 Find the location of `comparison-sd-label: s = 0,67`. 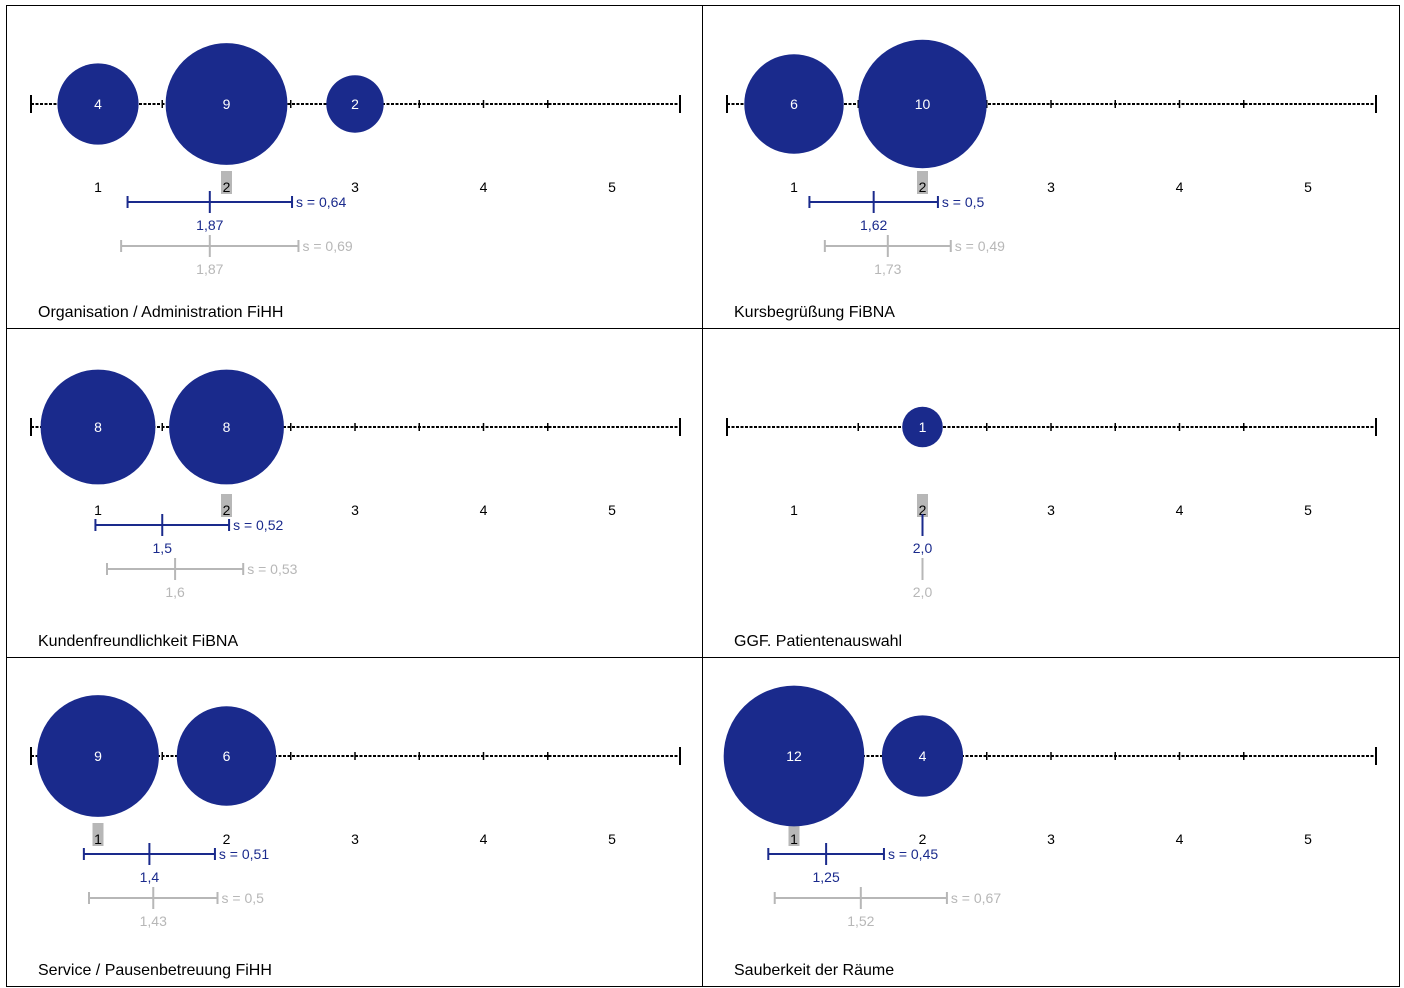

comparison-sd-label: s = 0,67 is located at coordinates (976, 898).